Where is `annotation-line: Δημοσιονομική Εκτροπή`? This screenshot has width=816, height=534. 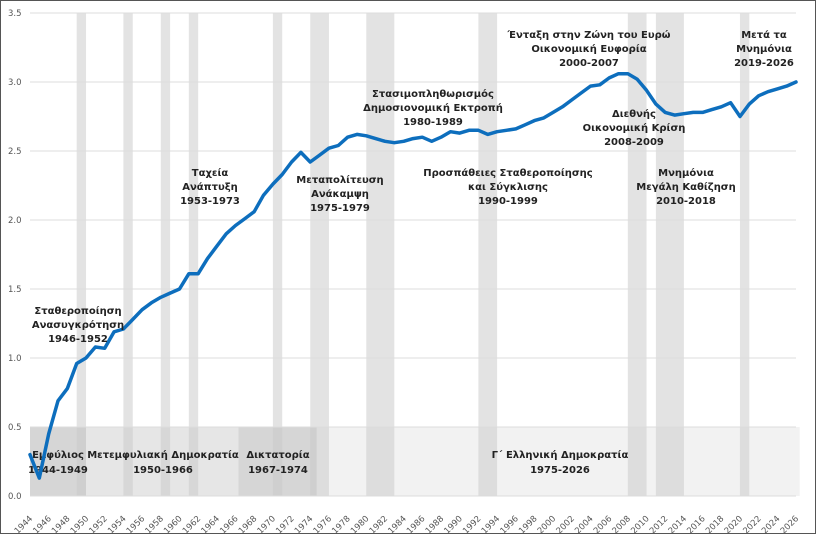 annotation-line: Δημοσιονομική Εκτροπή is located at coordinates (433, 108).